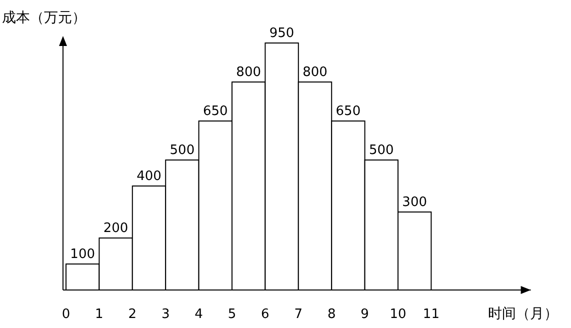 The image size is (571, 328). Describe the element at coordinates (115, 228) in the screenshot. I see `data-label: 200` at that location.